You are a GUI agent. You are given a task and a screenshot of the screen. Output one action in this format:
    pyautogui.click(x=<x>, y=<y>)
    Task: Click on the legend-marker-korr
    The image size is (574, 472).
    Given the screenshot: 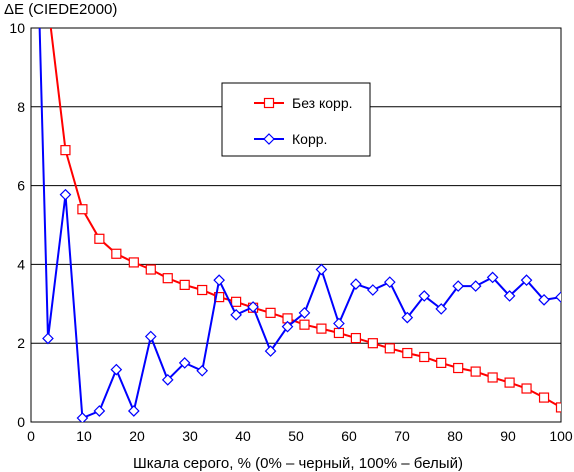 What is the action you would take?
    pyautogui.click(x=269, y=139)
    